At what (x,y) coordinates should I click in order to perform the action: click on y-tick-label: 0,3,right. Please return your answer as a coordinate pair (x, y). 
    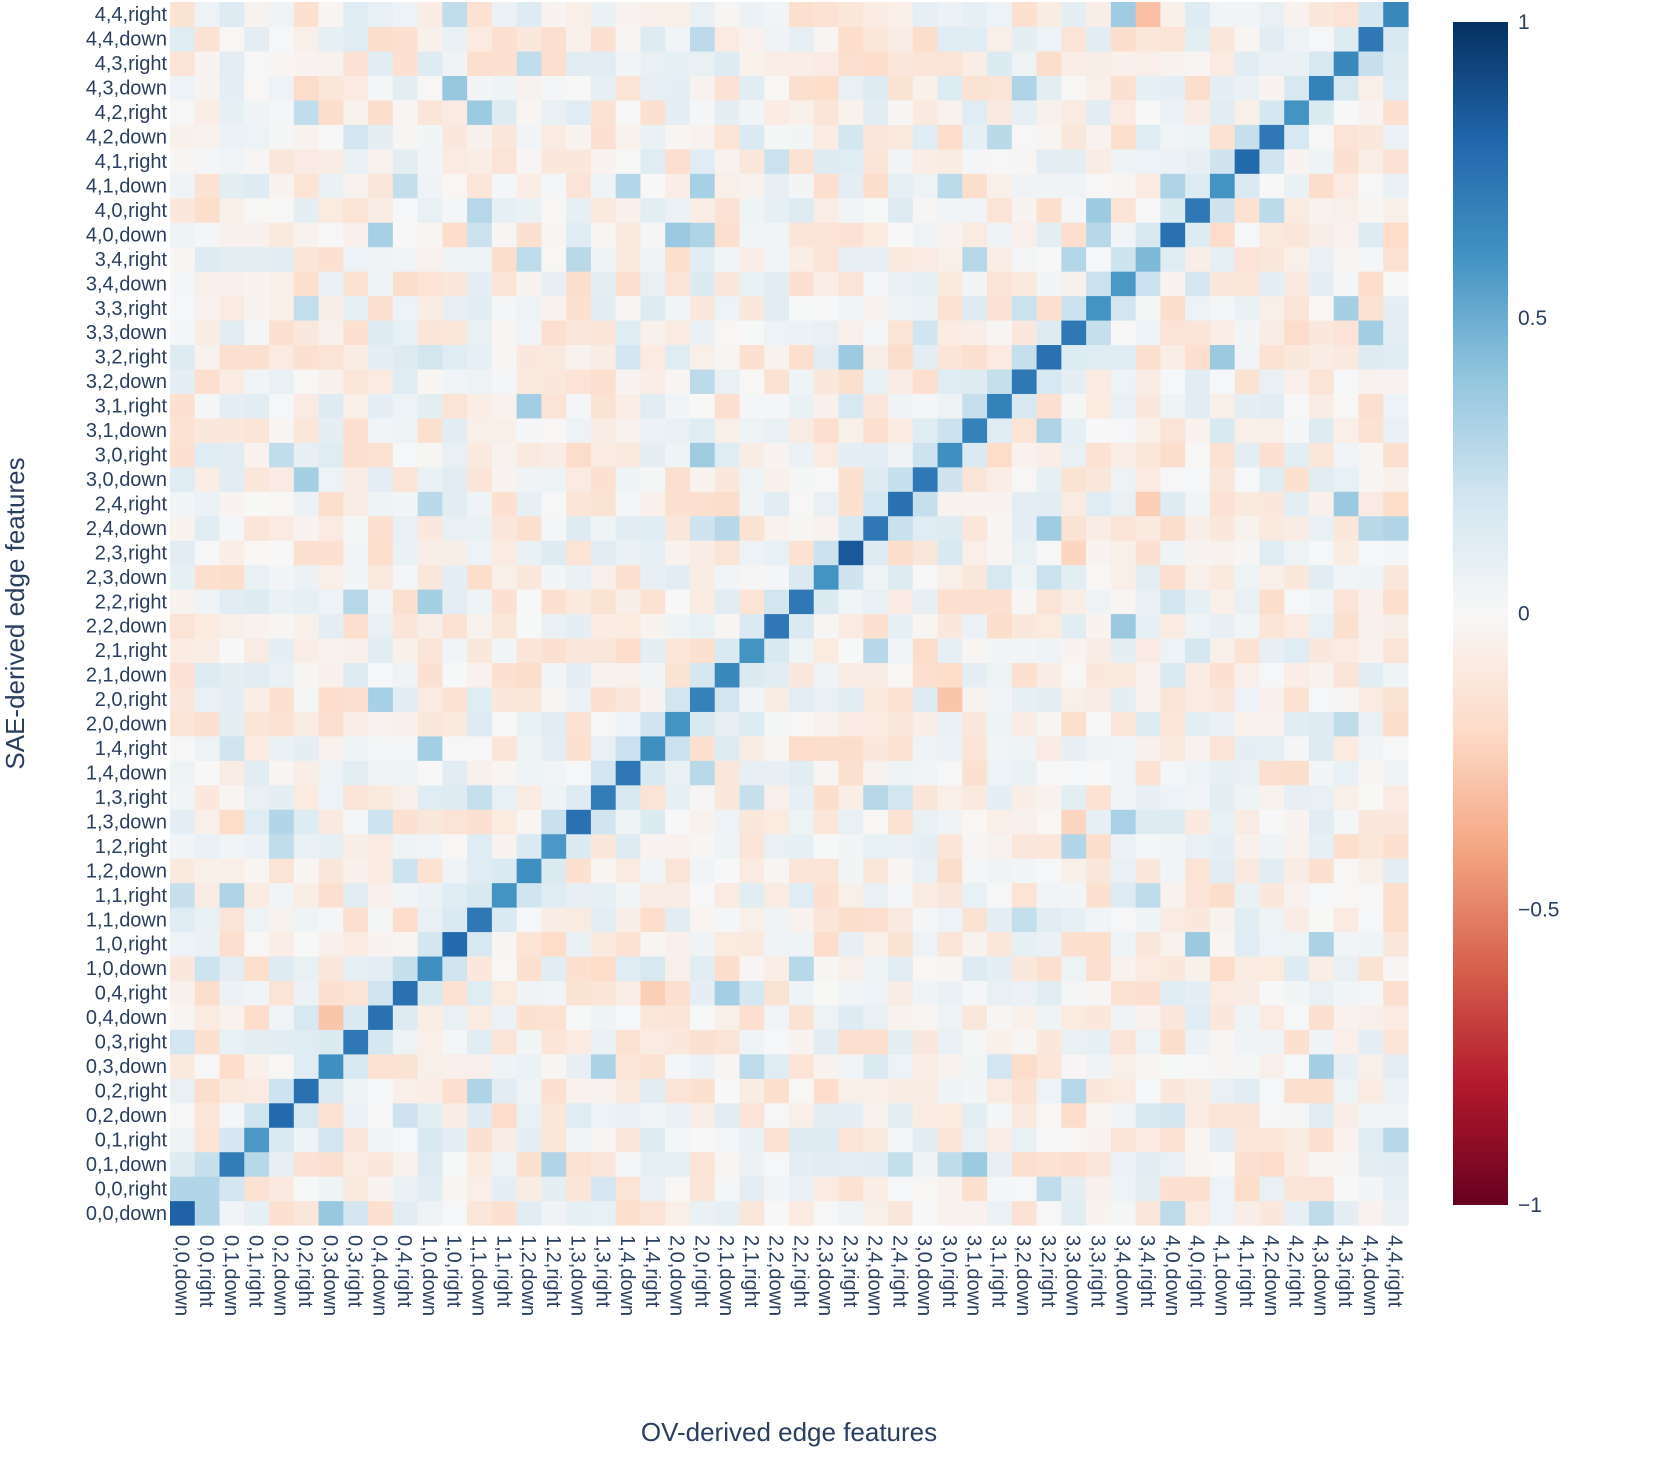
    Looking at the image, I should click on (131, 1043).